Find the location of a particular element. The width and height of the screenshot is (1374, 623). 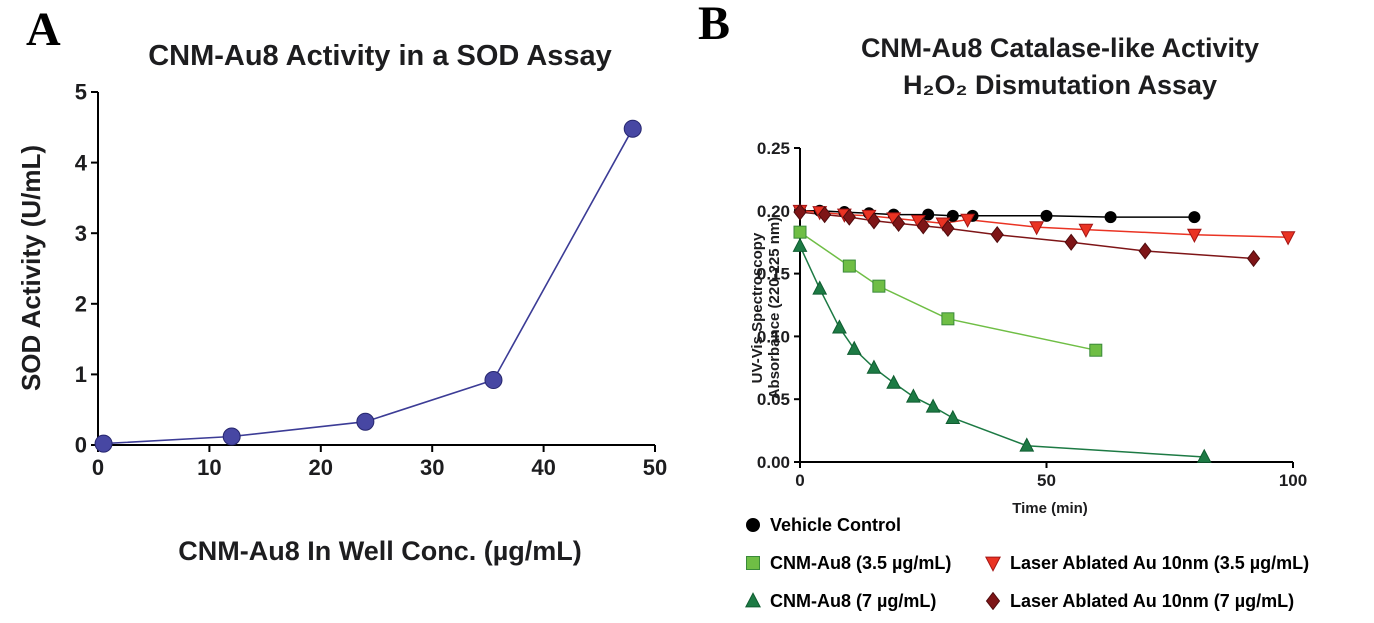

legend-label: Vehicle Control is located at coordinates (836, 524).